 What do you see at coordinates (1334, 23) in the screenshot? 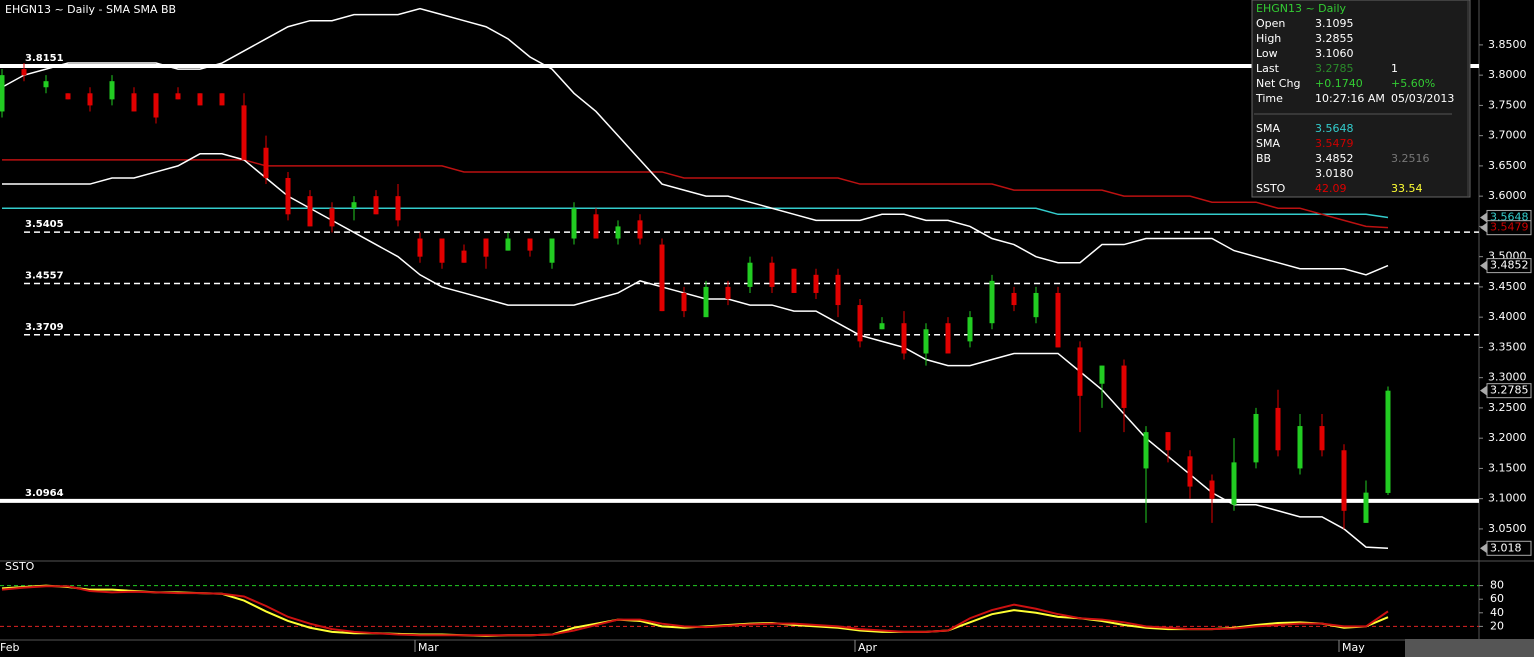
I see `info-value: 3.1095` at bounding box center [1334, 23].